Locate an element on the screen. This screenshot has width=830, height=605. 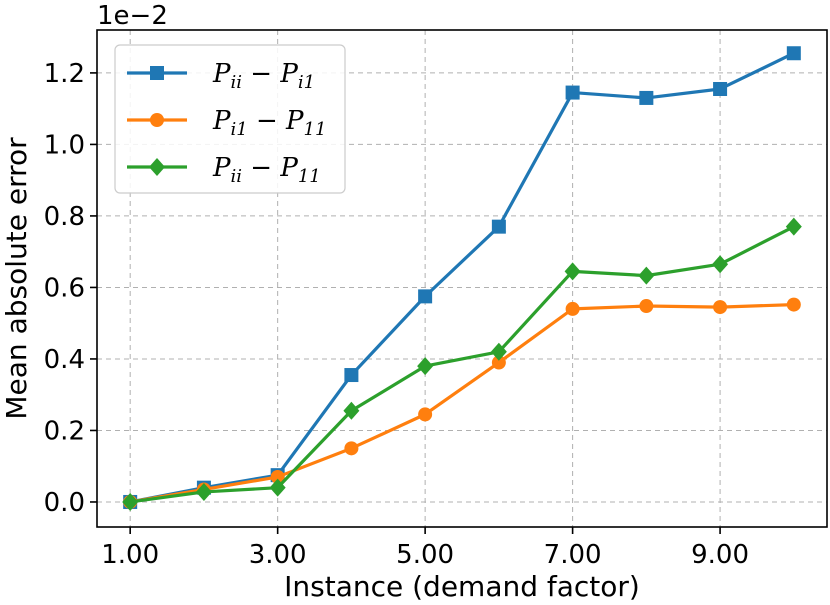
legend-label: Pii − P11 is located at coordinates (266, 170).